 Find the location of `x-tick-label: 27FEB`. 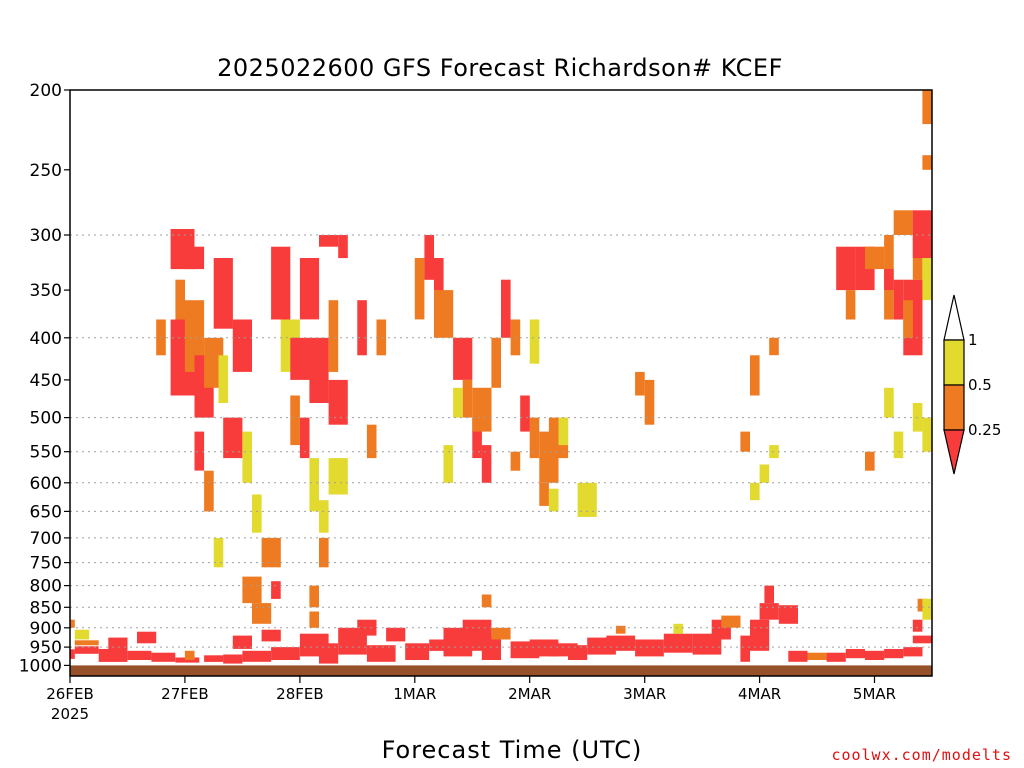

x-tick-label: 27FEB is located at coordinates (184, 694).